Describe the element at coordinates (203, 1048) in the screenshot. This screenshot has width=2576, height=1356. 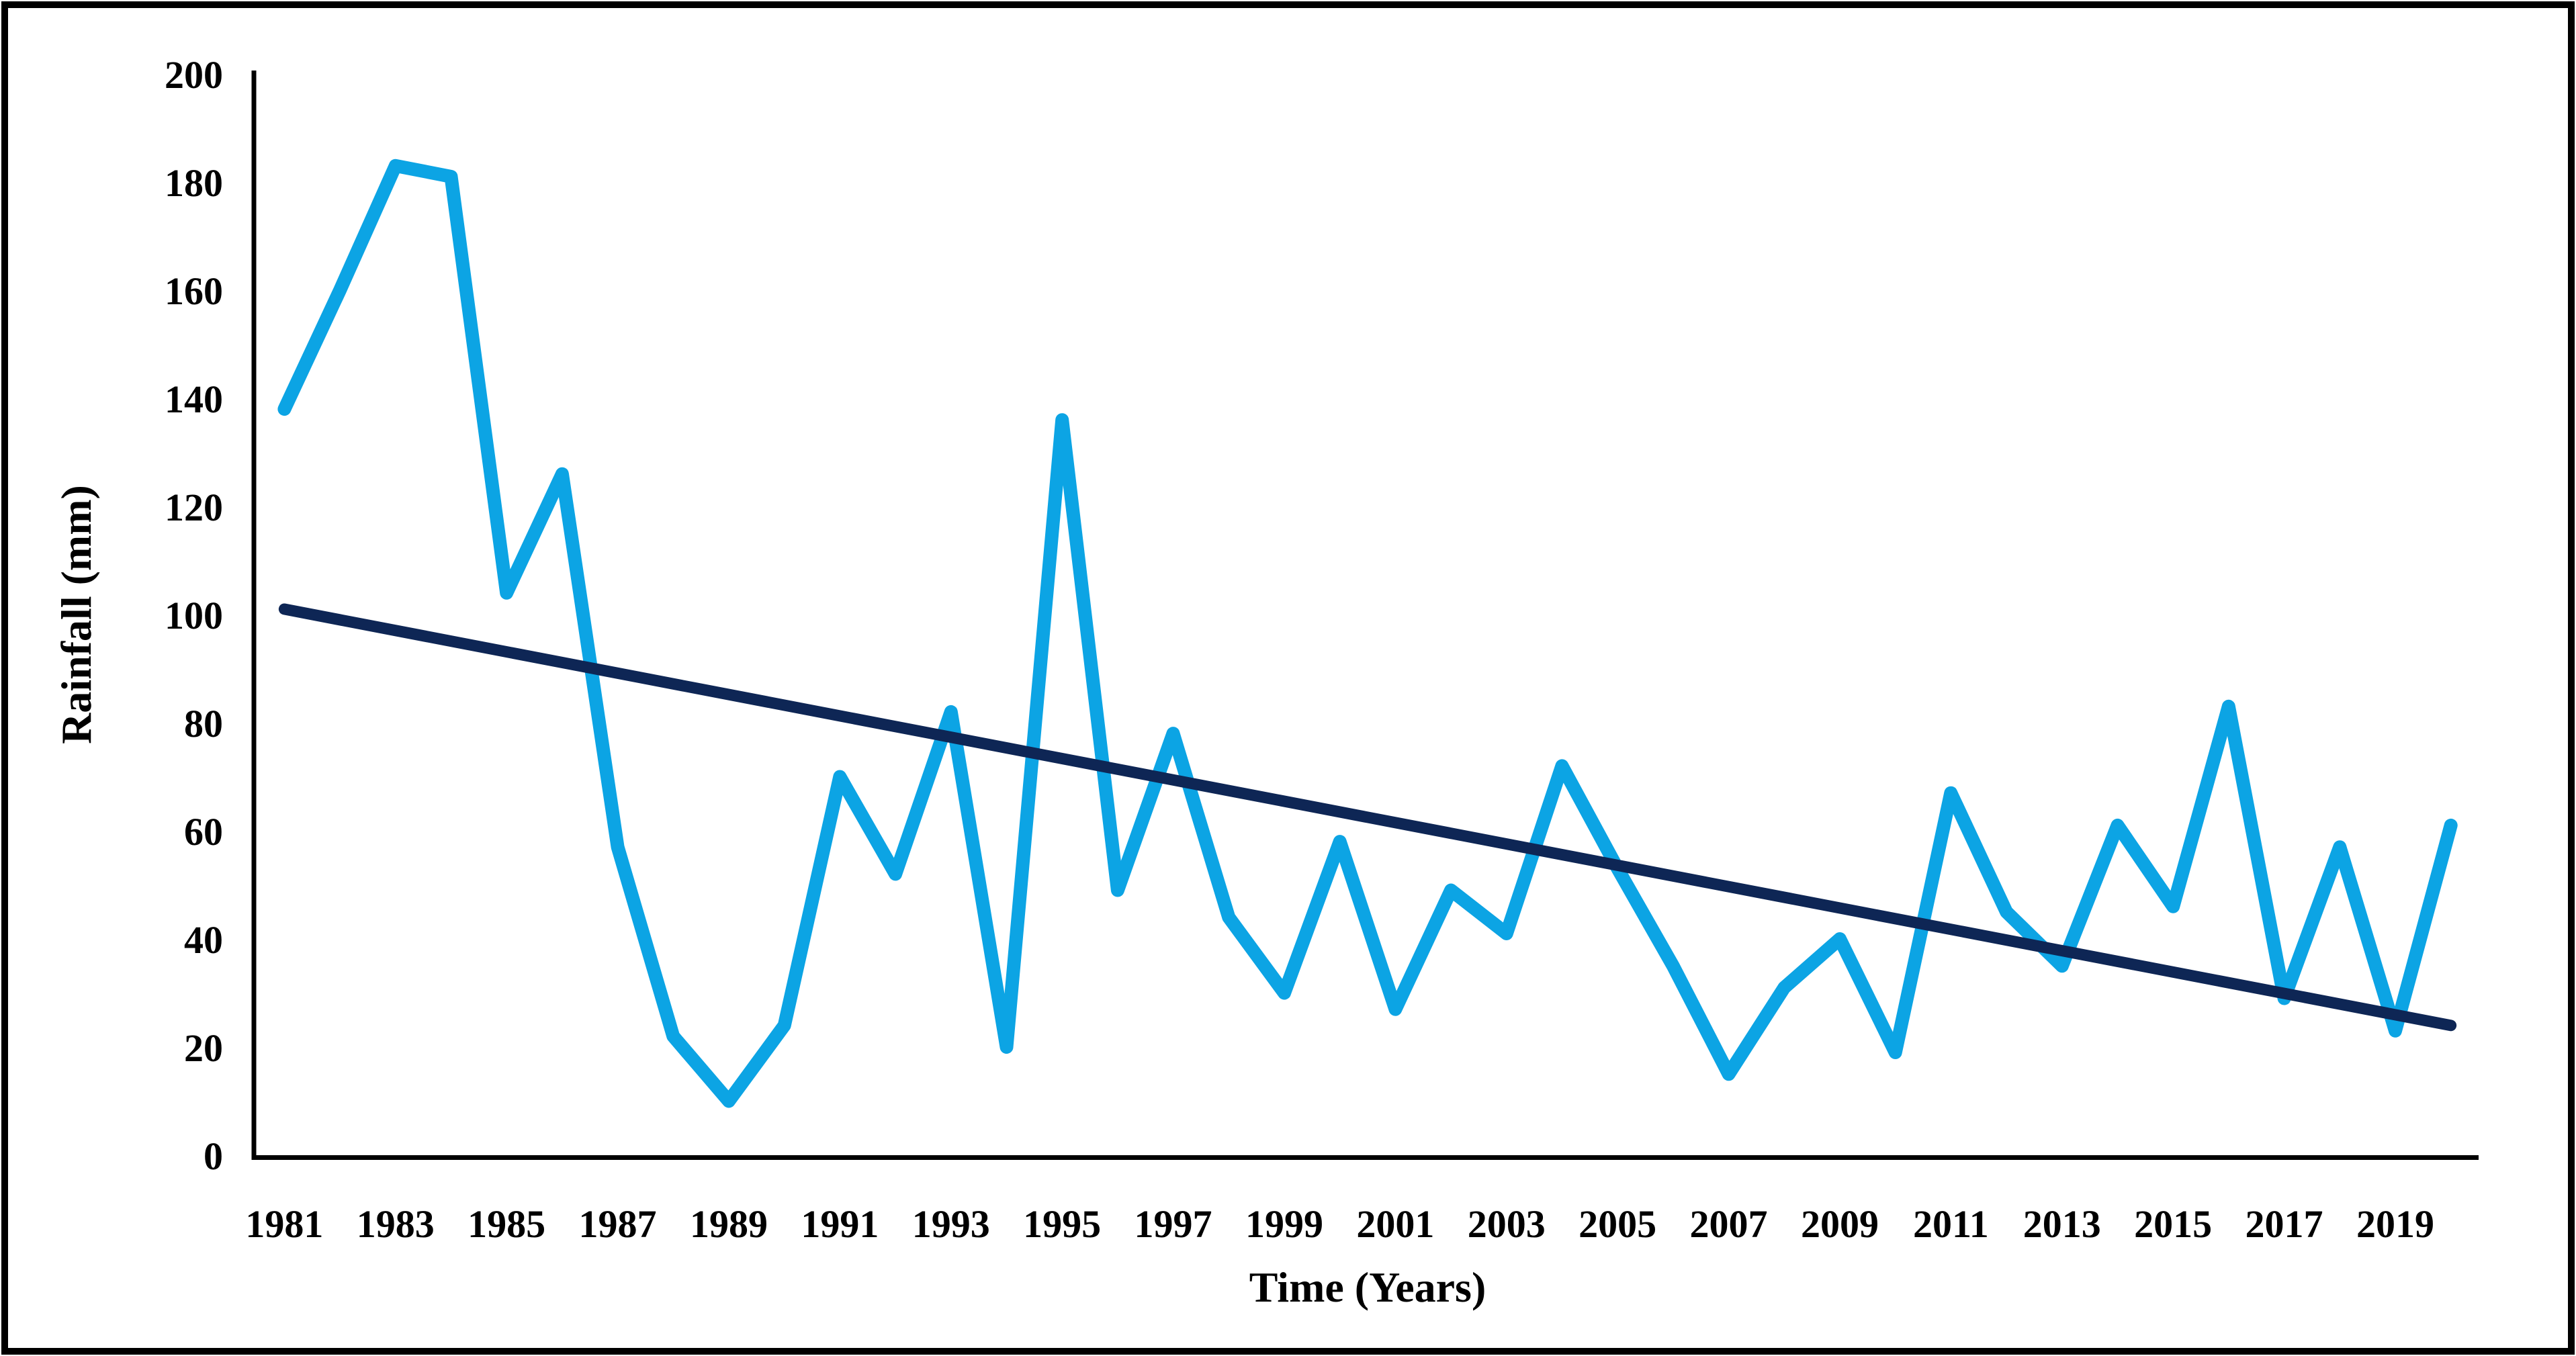
I see `y-tick-label: 20` at that location.